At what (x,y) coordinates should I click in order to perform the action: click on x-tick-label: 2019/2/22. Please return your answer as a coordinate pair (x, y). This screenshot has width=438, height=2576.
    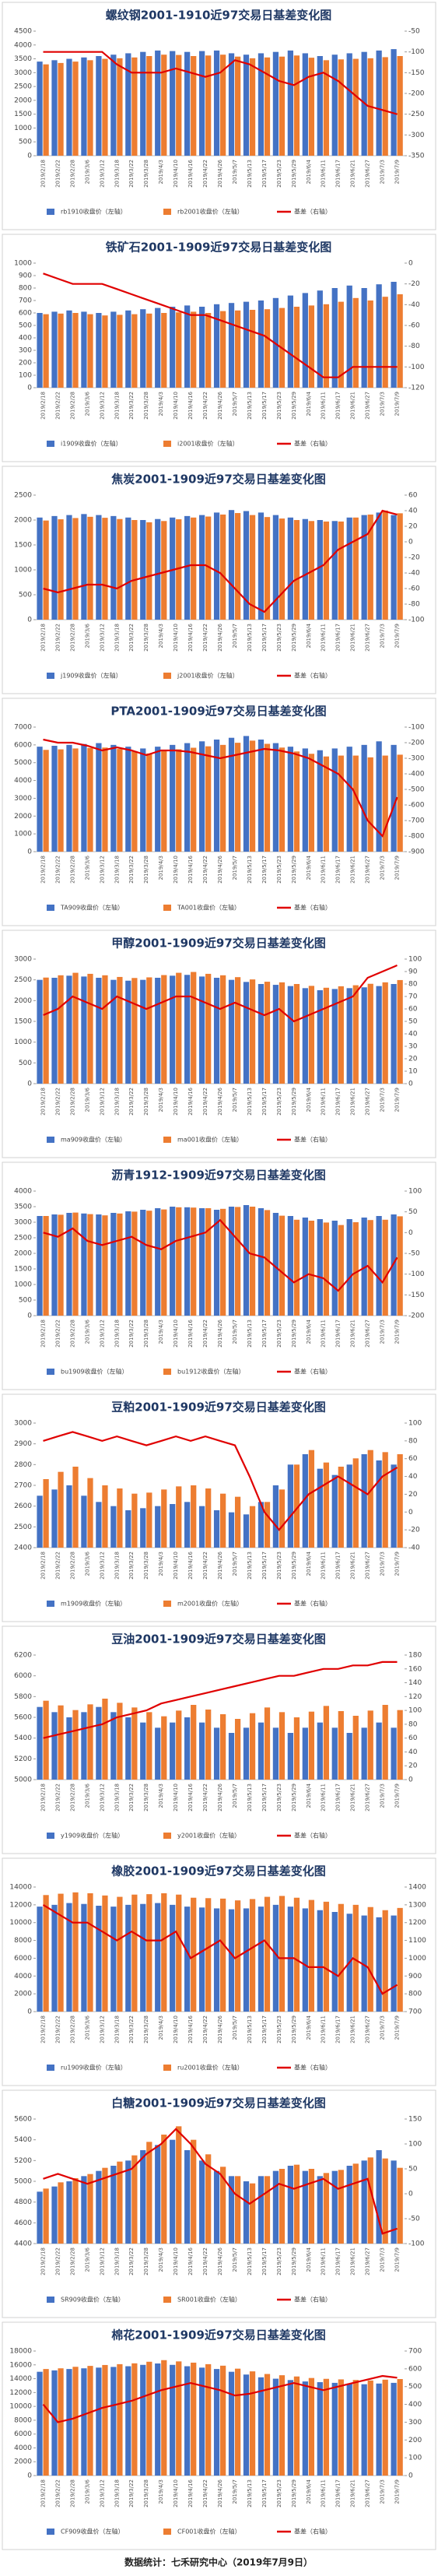
    Looking at the image, I should click on (57, 1102).